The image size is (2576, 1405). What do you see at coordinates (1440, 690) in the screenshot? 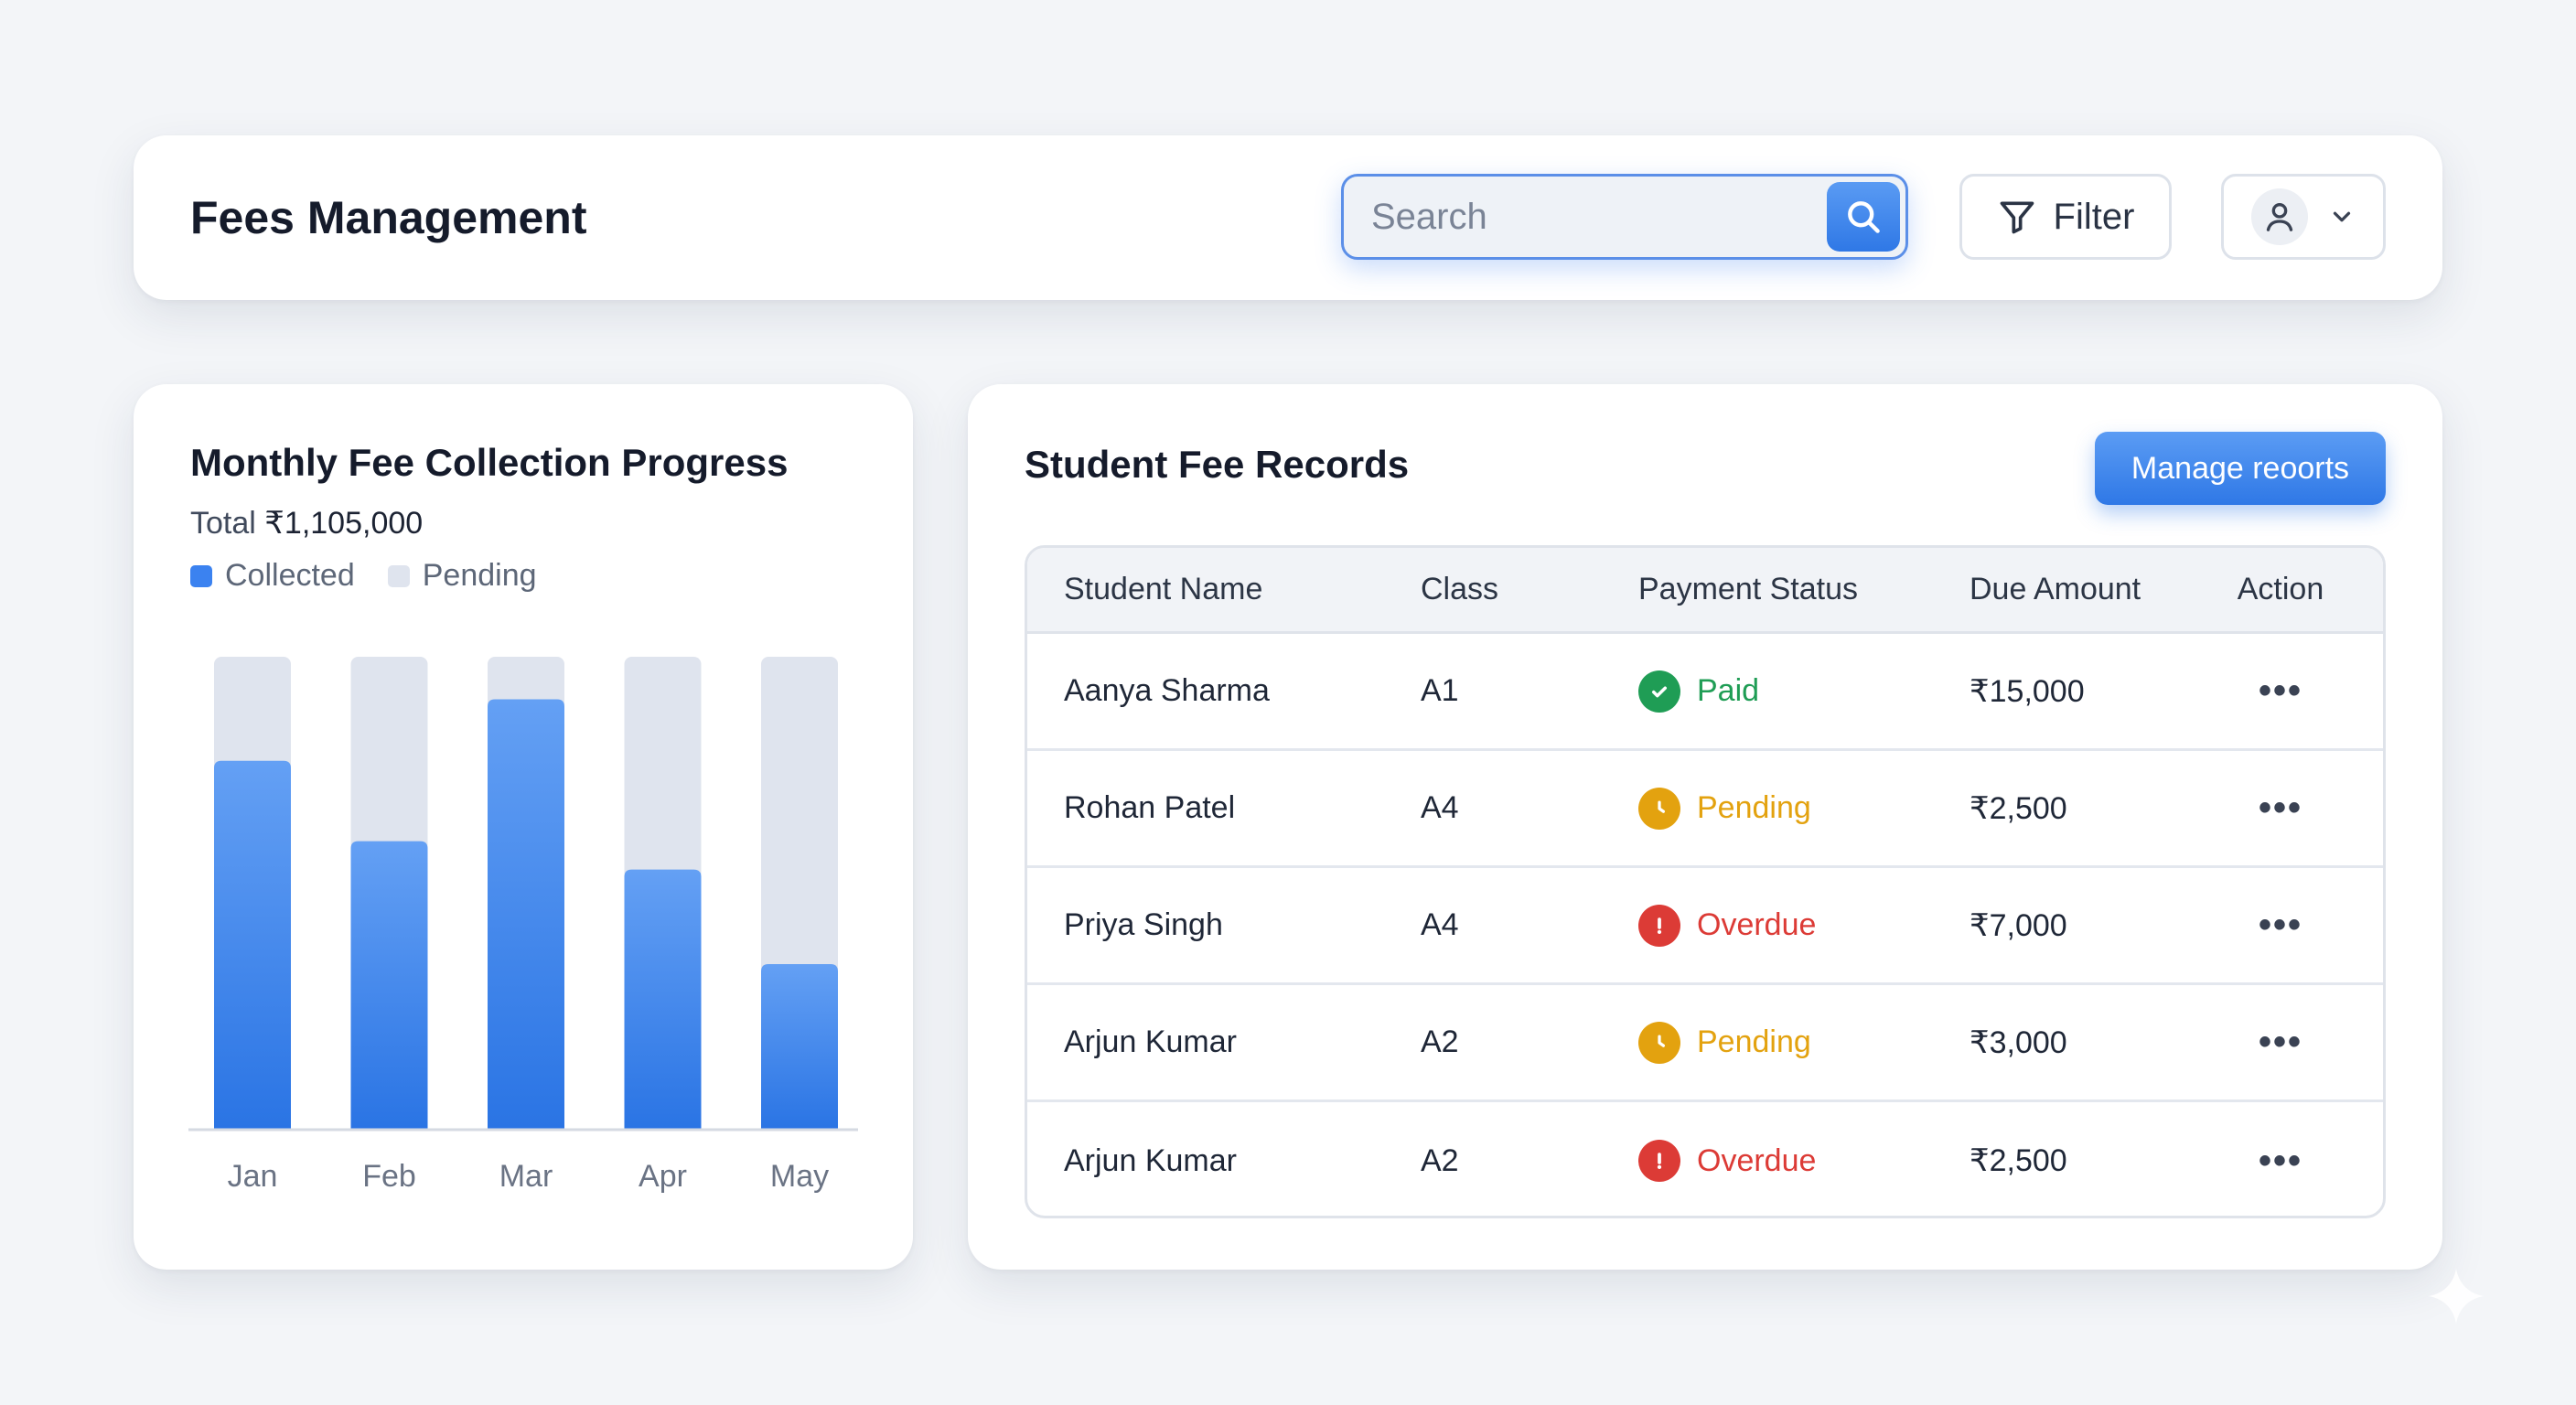
I see `class-cell: A1` at bounding box center [1440, 690].